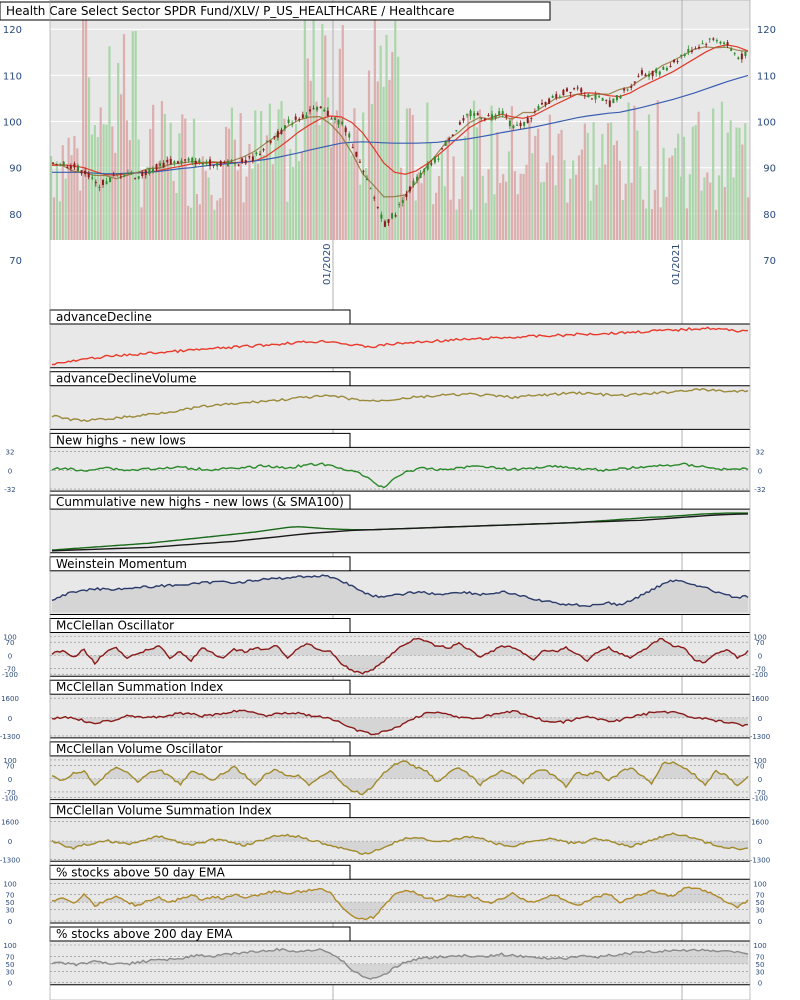  What do you see at coordinates (760, 767) in the screenshot?
I see `y-tick-label-right: 70` at bounding box center [760, 767].